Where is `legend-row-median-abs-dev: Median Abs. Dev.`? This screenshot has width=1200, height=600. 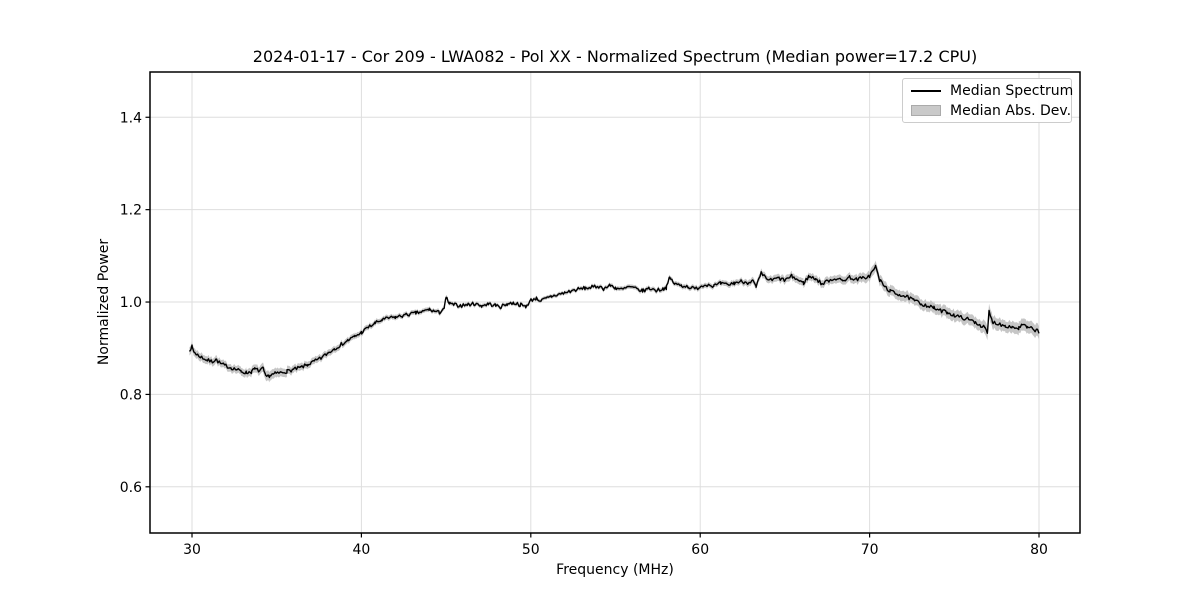 legend-row-median-abs-dev: Median Abs. Dev. is located at coordinates (991, 111).